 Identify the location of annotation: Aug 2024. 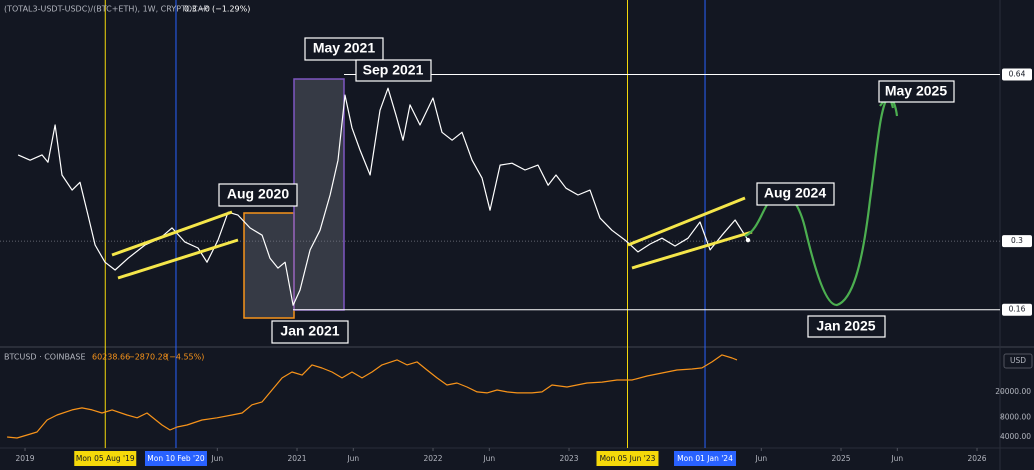
(795, 193).